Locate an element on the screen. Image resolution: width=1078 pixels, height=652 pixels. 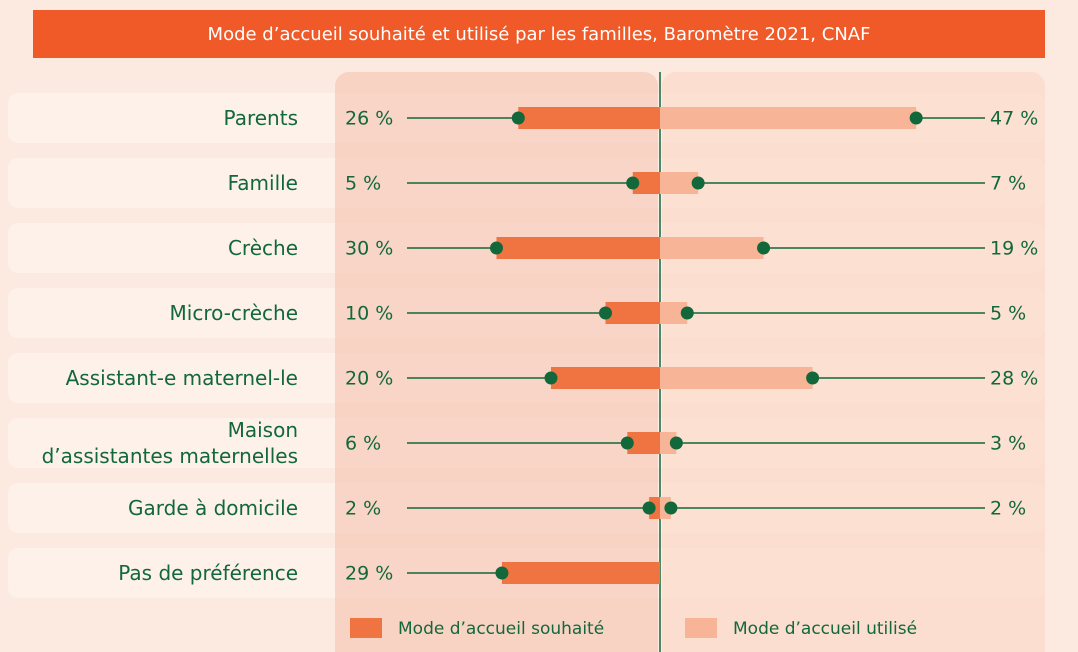
legend-label: Mode d’accueil utilisé is located at coordinates (825, 629).